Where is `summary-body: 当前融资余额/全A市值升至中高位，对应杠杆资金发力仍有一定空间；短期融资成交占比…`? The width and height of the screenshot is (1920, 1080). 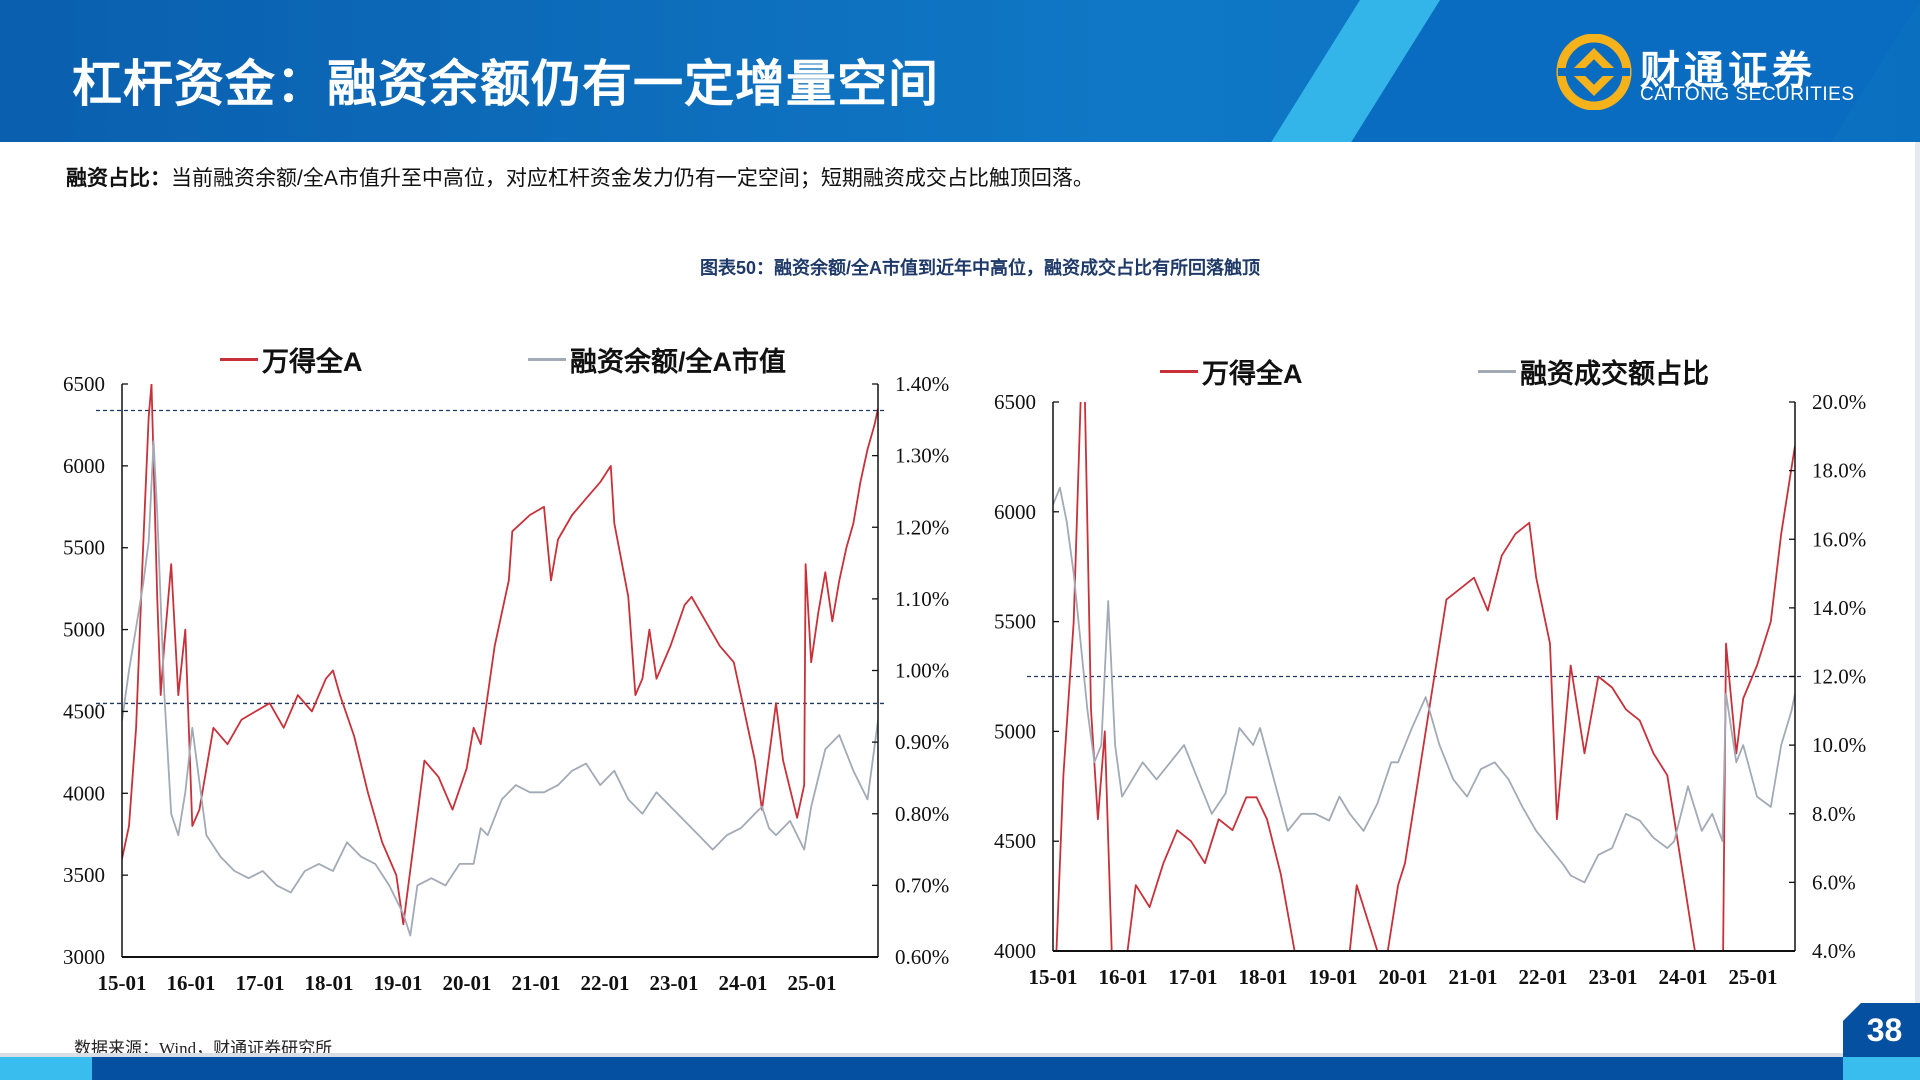 summary-body: 当前融资余额/全A市值升至中高位，对应杠杆资金发力仍有一定空间；短期融资成交占比… is located at coordinates (632, 178).